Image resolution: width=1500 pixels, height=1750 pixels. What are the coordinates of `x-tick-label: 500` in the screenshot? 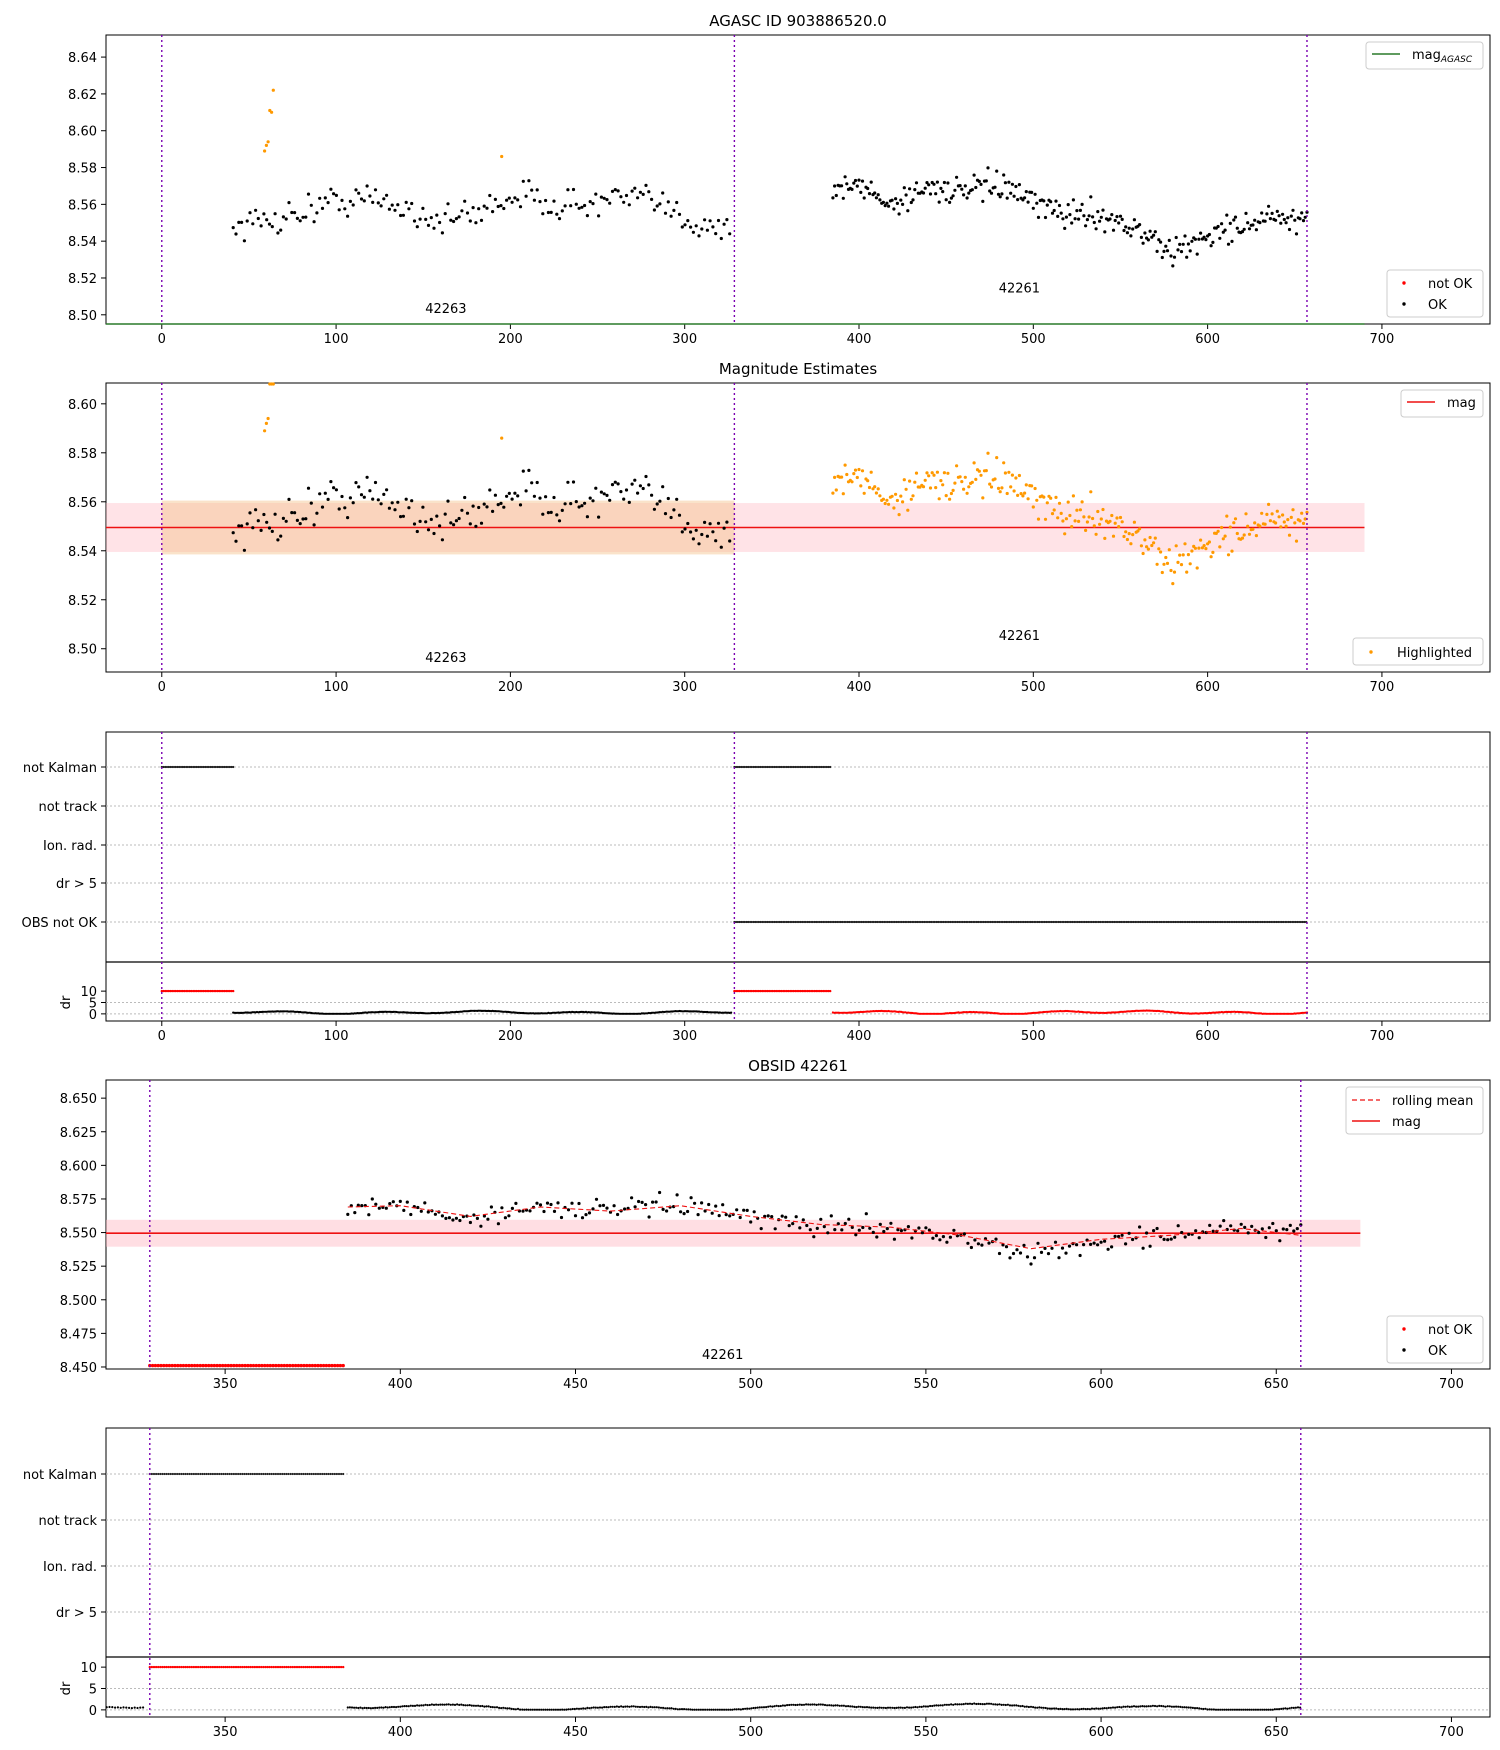 It's located at (750, 1732).